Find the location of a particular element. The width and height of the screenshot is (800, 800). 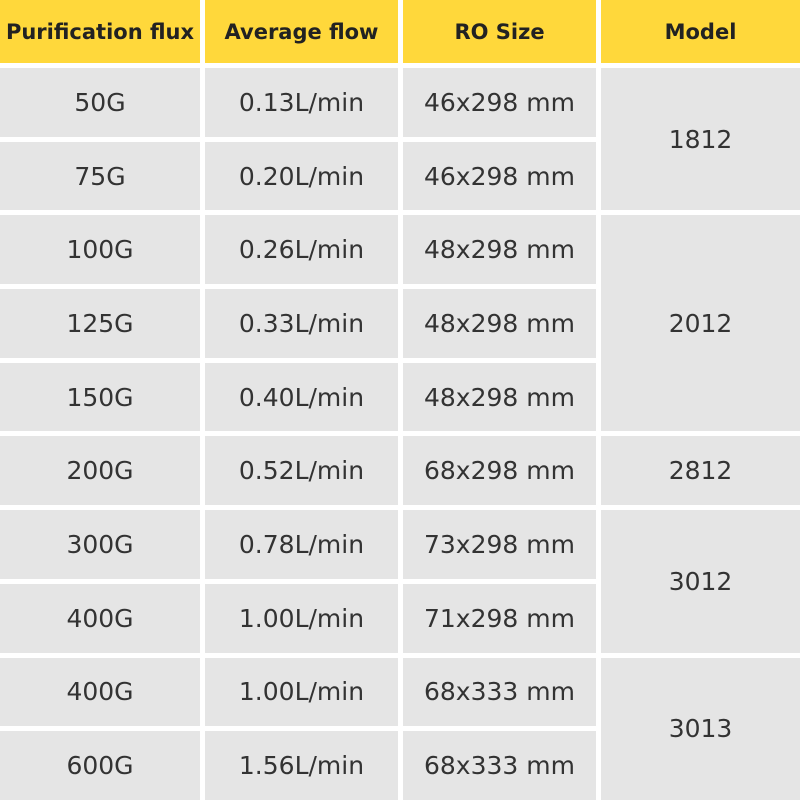

table-cell: 300G is located at coordinates (100, 544).